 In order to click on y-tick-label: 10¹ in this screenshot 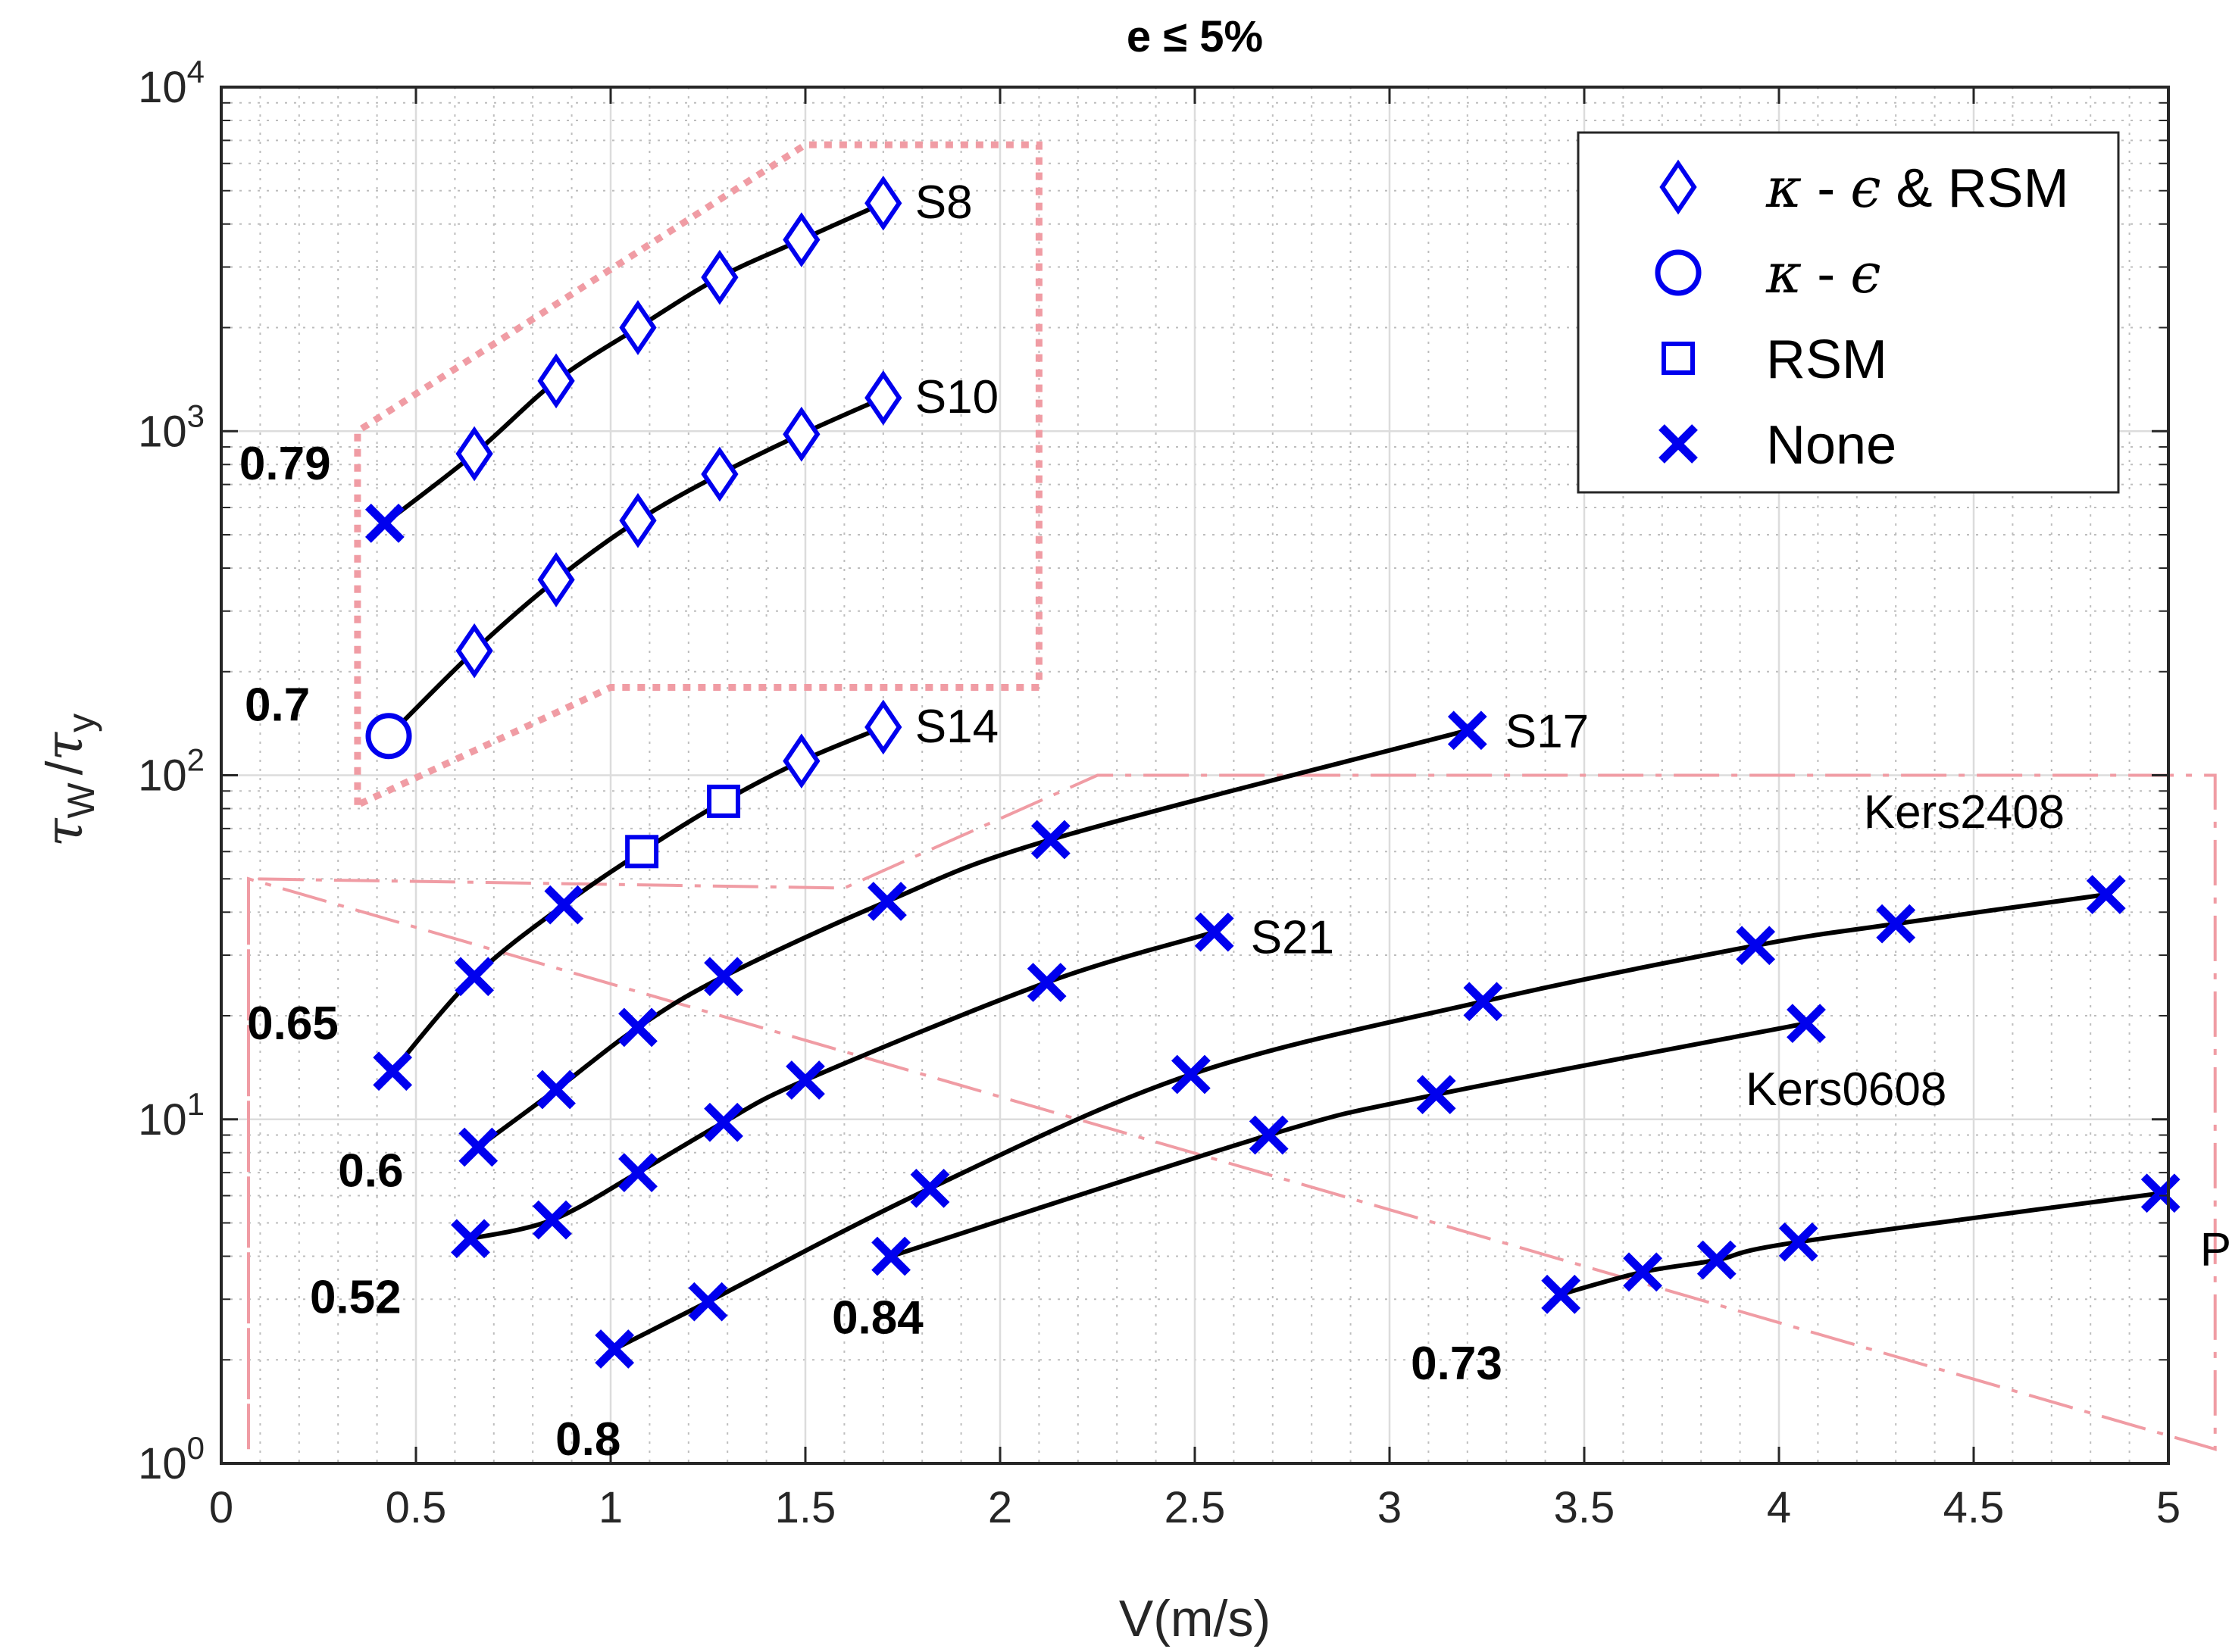, I will do `click(171, 1115)`.